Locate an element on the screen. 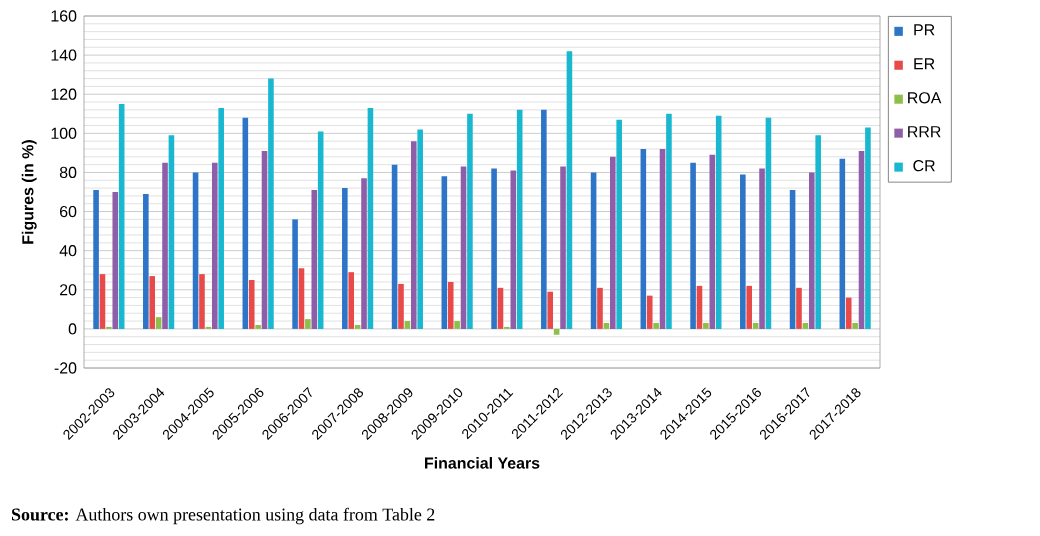 The width and height of the screenshot is (1040, 536). text: Source: Authors own presentation using data from Table 2 is located at coordinates (223, 516).